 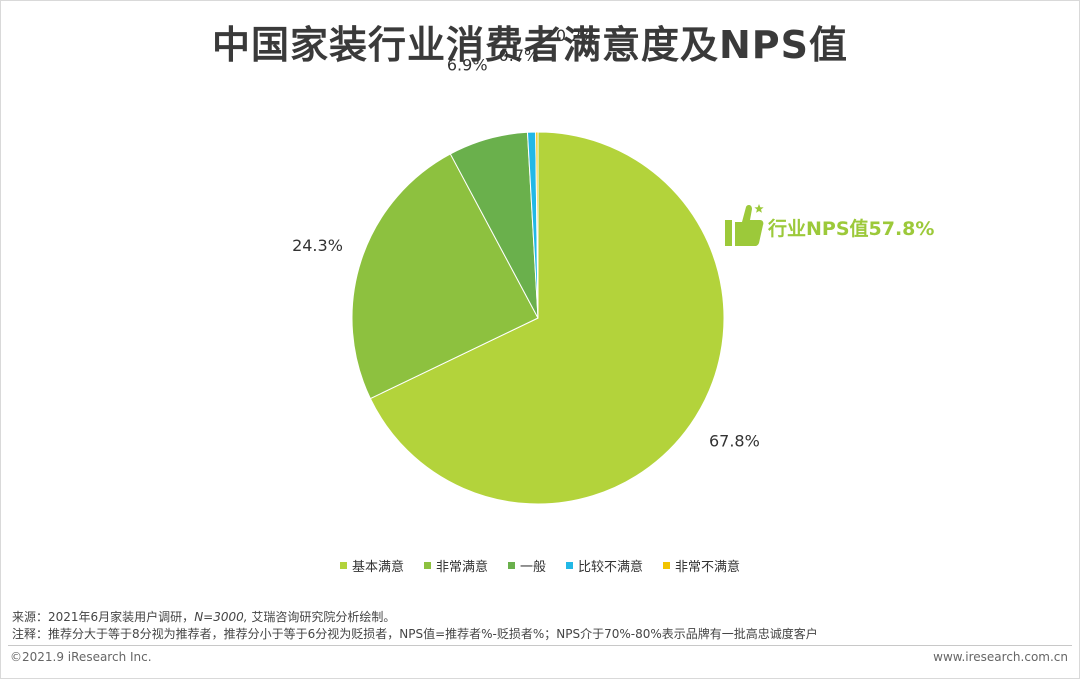 I want to click on footer-divider, so click(x=540, y=645).